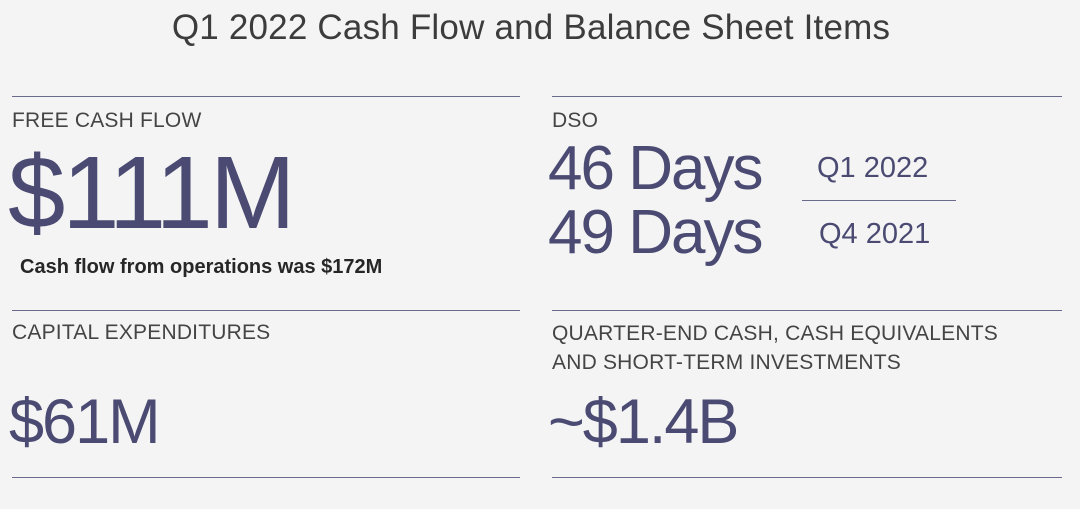  I want to click on dso-value-prior: 49 Days, so click(655, 232).